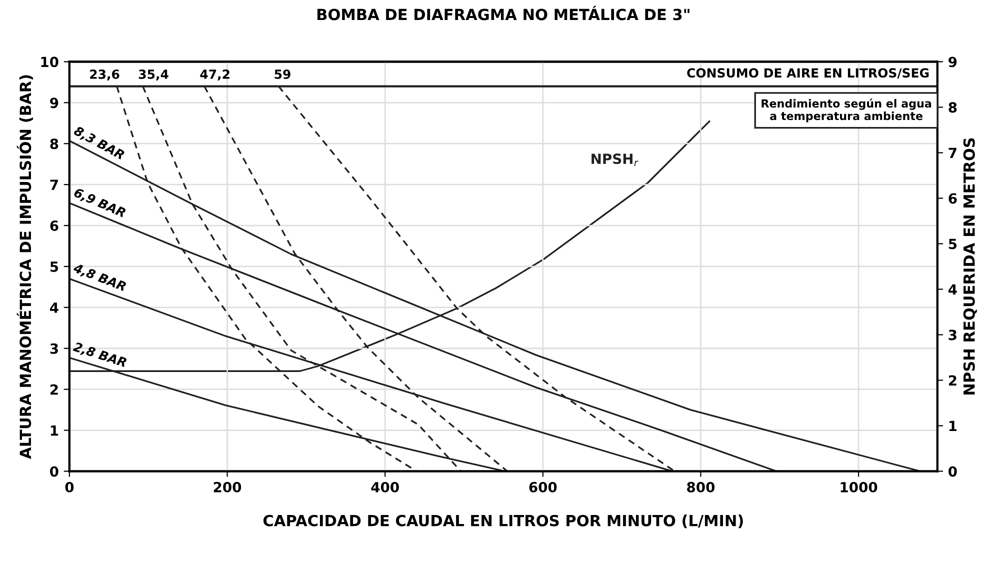 This screenshot has height=561, width=992. What do you see at coordinates (701, 487) in the screenshot?
I see `x-tick-label: 800` at bounding box center [701, 487].